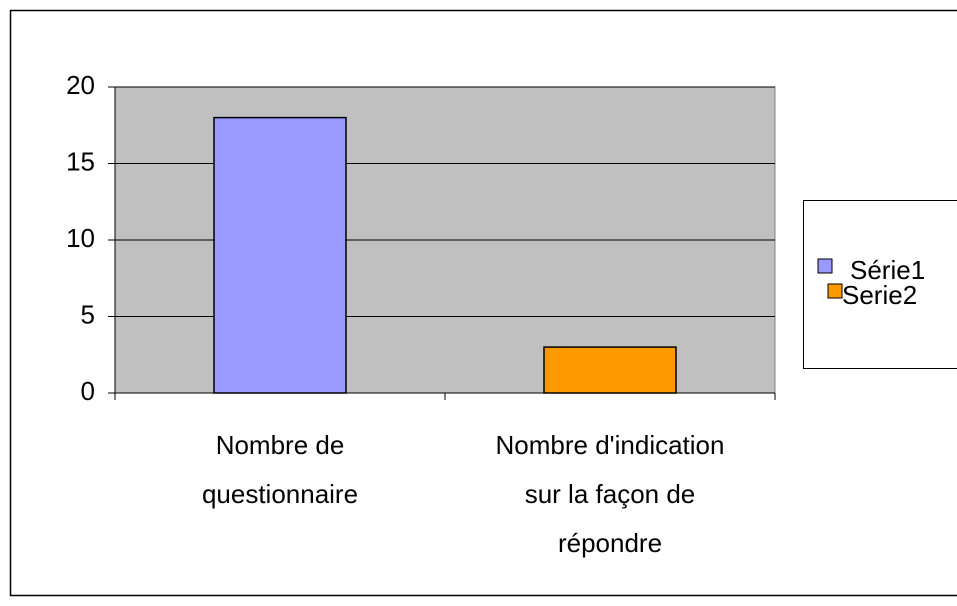 The height and width of the screenshot is (606, 957). What do you see at coordinates (610, 543) in the screenshot?
I see `x-tick-label-line: répondre` at bounding box center [610, 543].